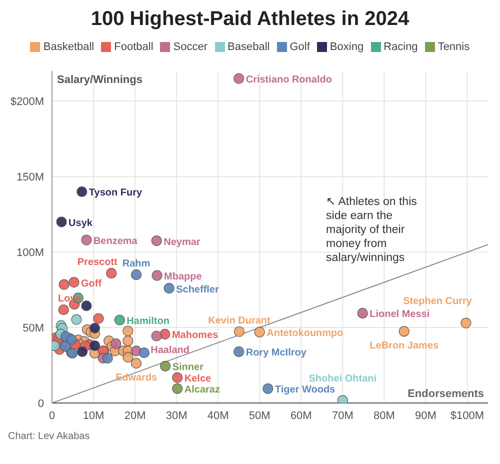 Image resolution: width=500 pixels, height=464 pixels. I want to click on annotation: Neymar, so click(182, 242).